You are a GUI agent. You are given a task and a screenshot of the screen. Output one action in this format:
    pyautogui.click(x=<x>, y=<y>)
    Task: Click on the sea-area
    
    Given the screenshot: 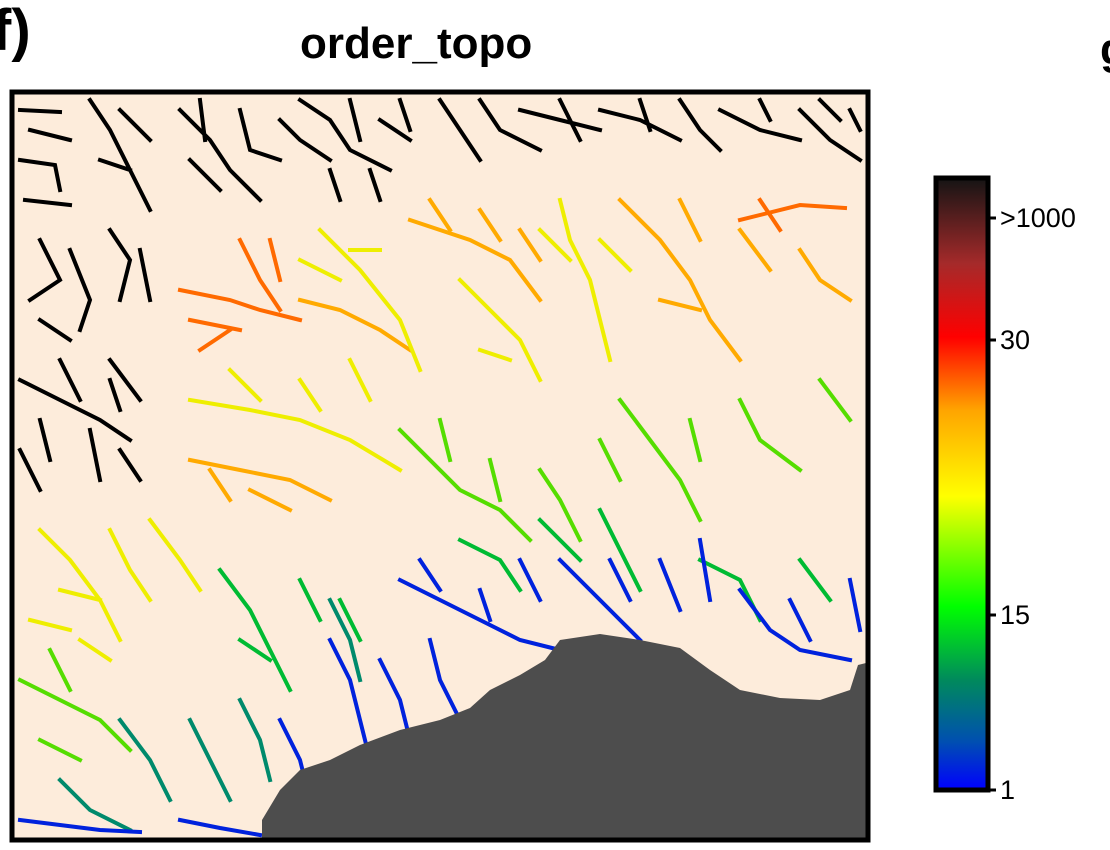 What is the action you would take?
    pyautogui.click(x=565, y=737)
    